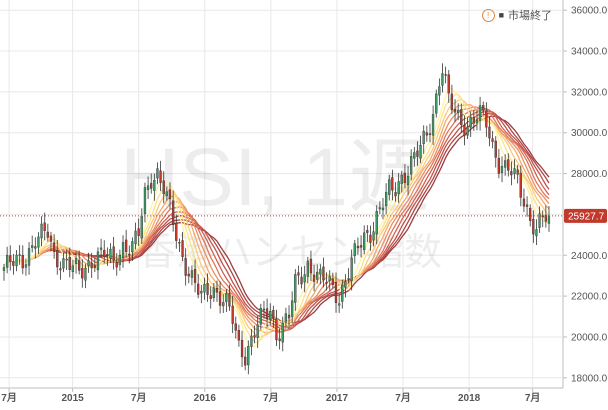 The width and height of the screenshot is (608, 410). I want to click on square-icon: ■, so click(501, 15).